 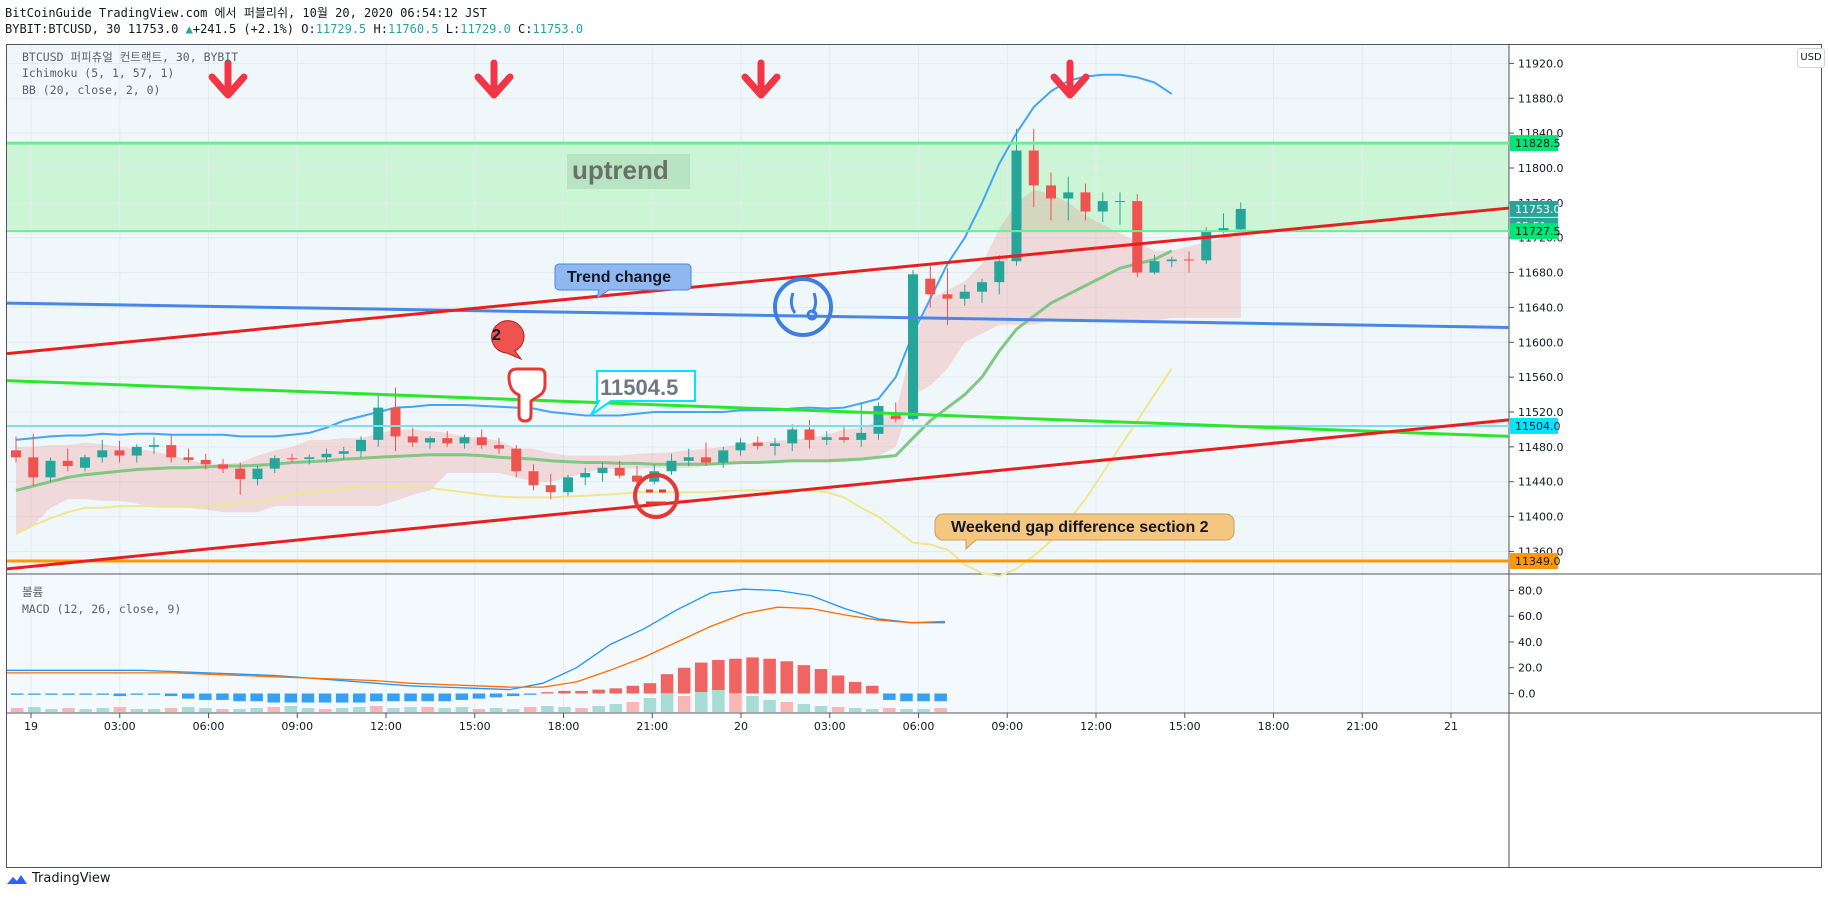 What do you see at coordinates (1811, 58) in the screenshot?
I see `currency-button: USD` at bounding box center [1811, 58].